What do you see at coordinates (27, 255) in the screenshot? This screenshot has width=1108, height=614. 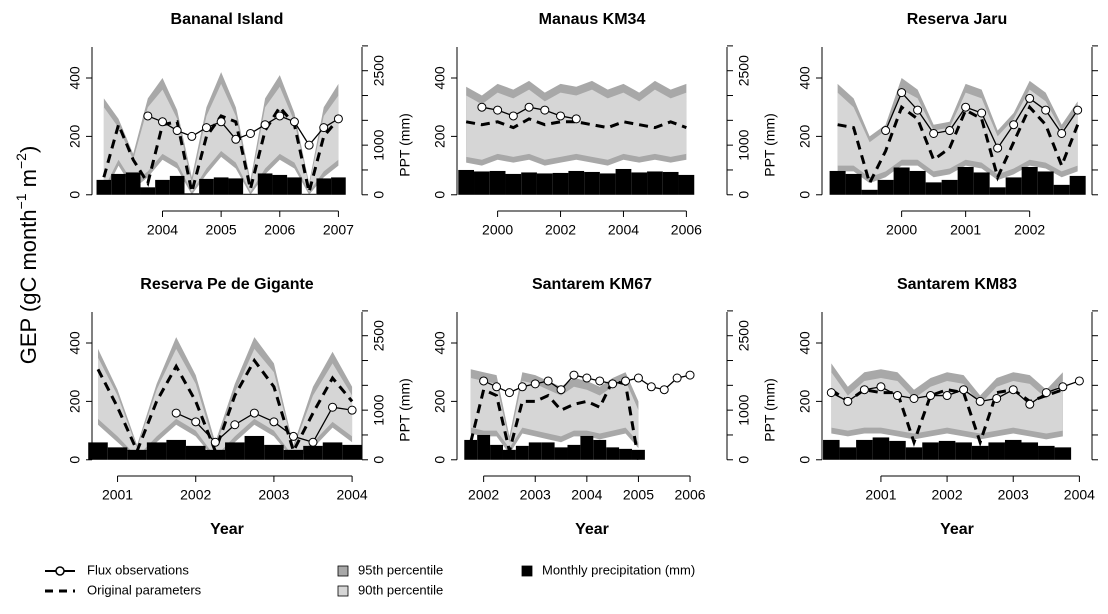 I see `y-axis-label: GEP (gC month−1 m−2)` at bounding box center [27, 255].